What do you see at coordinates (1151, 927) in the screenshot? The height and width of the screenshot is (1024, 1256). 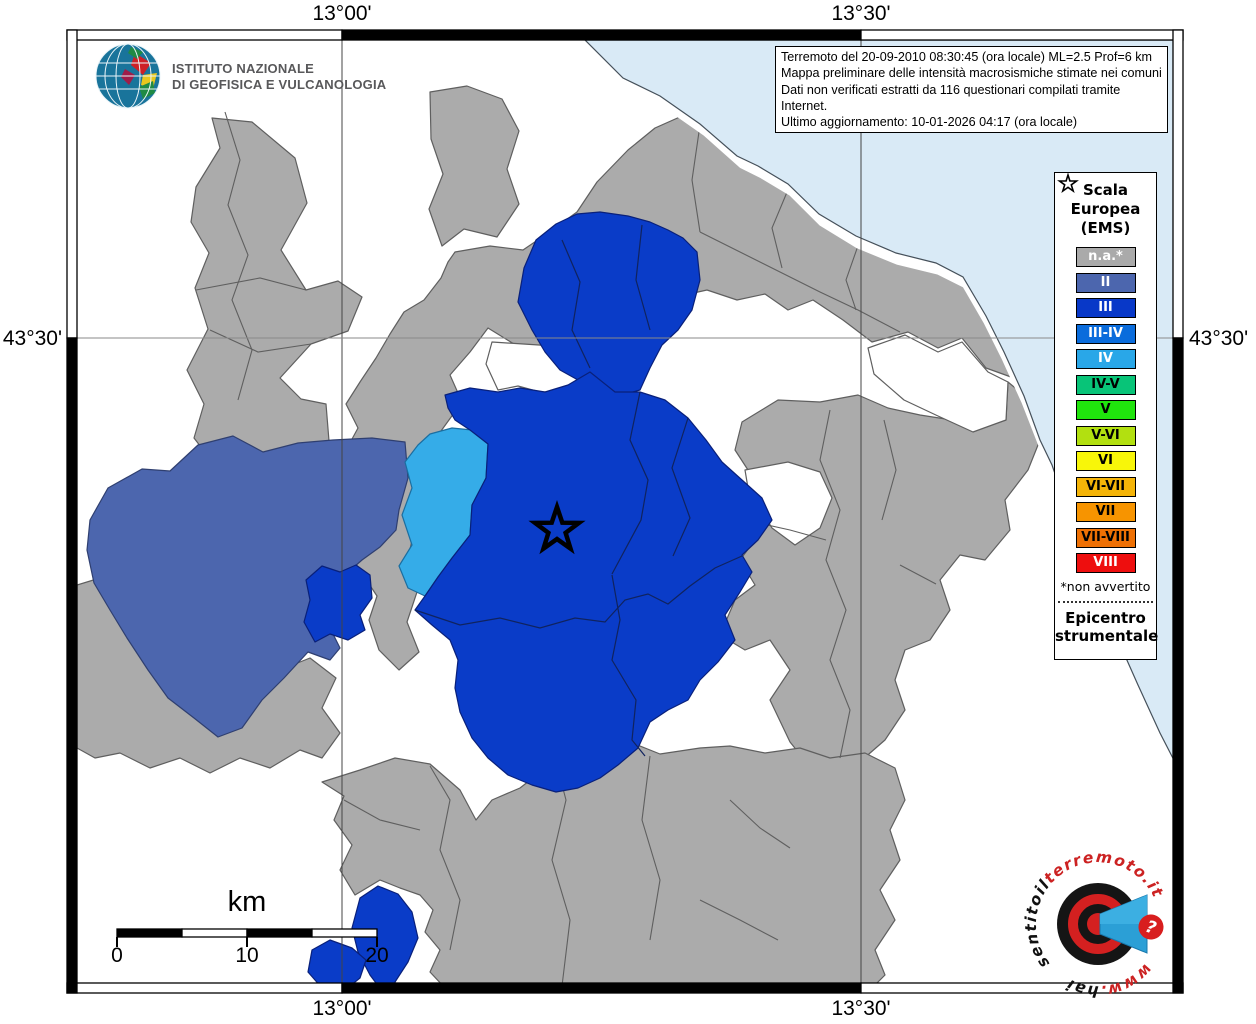 I see `watermark-question-badge: ?` at bounding box center [1151, 927].